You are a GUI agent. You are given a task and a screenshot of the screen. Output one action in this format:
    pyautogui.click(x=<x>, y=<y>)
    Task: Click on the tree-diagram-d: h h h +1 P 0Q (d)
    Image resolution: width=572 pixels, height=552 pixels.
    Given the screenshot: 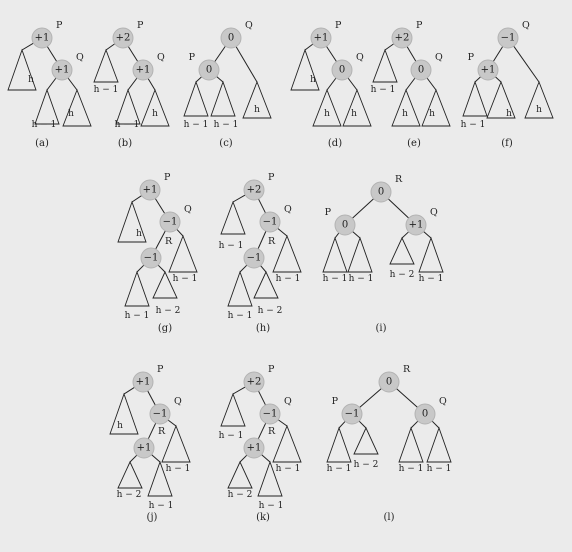 What is the action you would take?
    pyautogui.click(x=331, y=84)
    